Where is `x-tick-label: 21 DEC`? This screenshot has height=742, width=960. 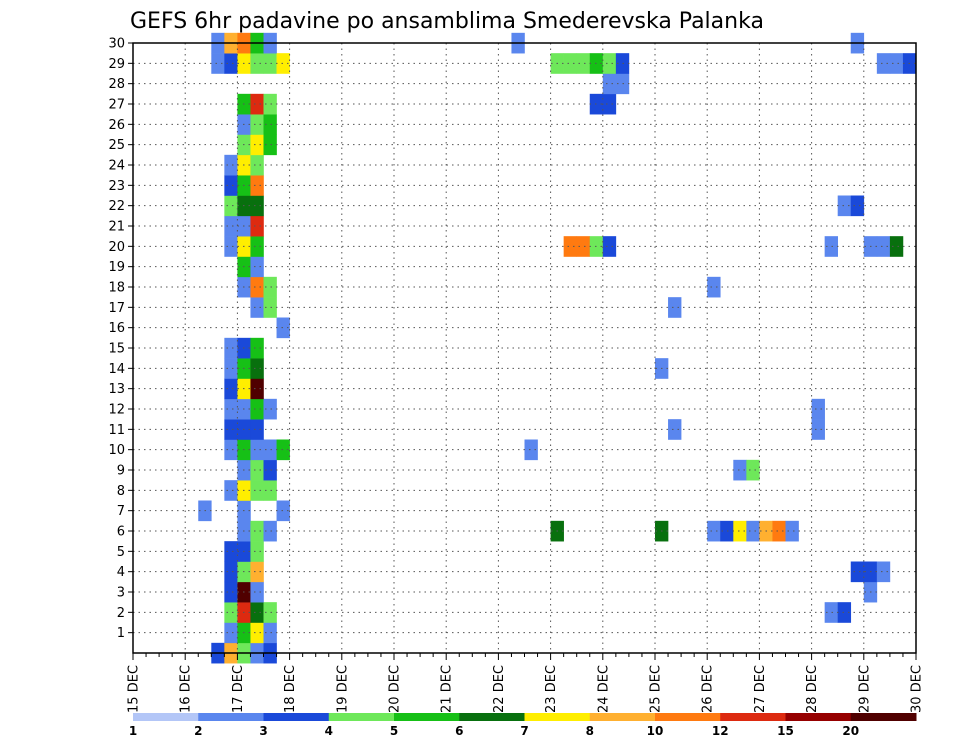
x-tick-label: 21 DEC is located at coordinates (447, 689).